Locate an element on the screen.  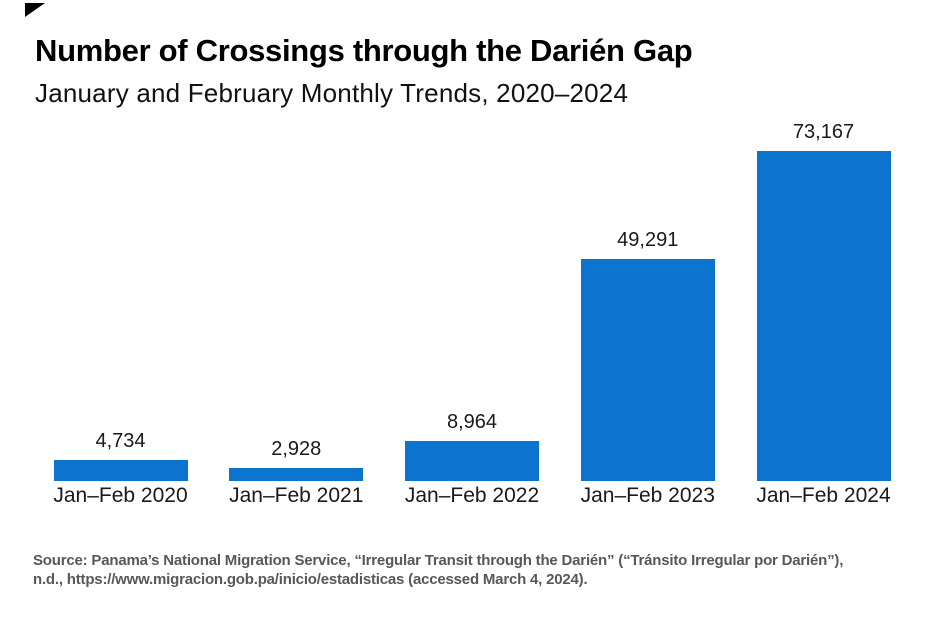
bar-category-label: Jan–Feb 2024 is located at coordinates (823, 495).